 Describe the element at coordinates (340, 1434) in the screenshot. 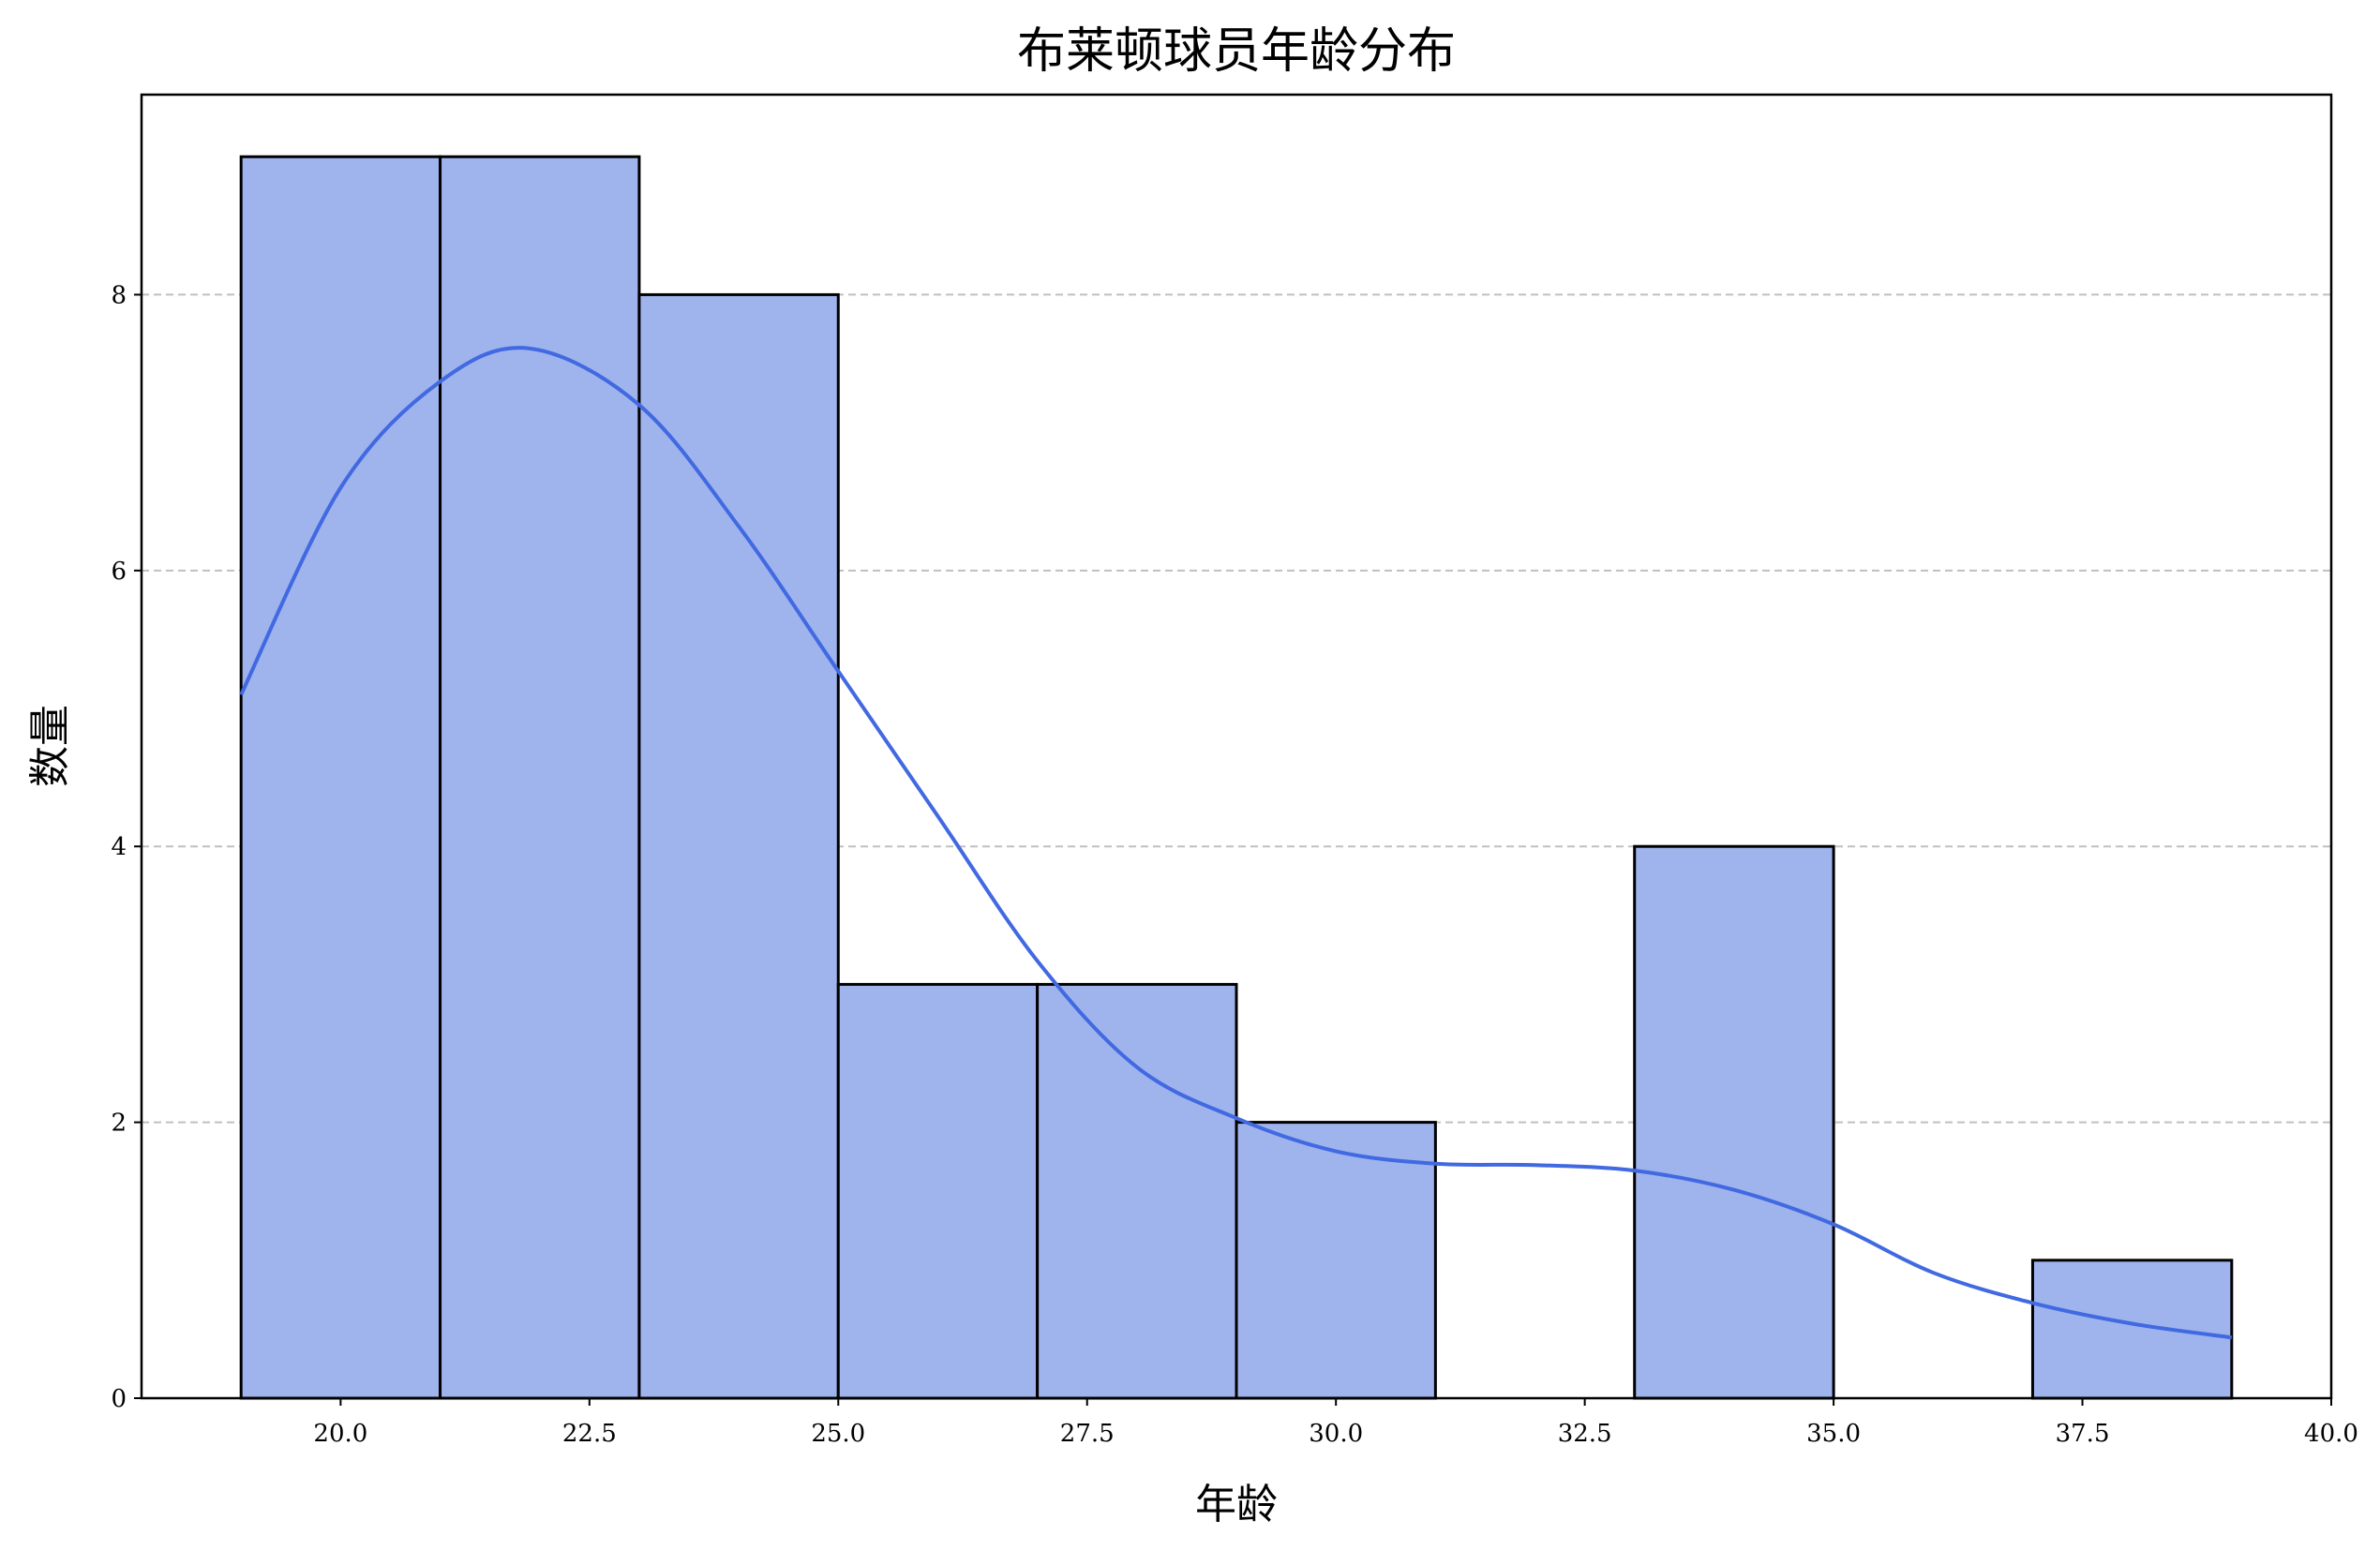

I see `x-tick-label: 20.0` at that location.